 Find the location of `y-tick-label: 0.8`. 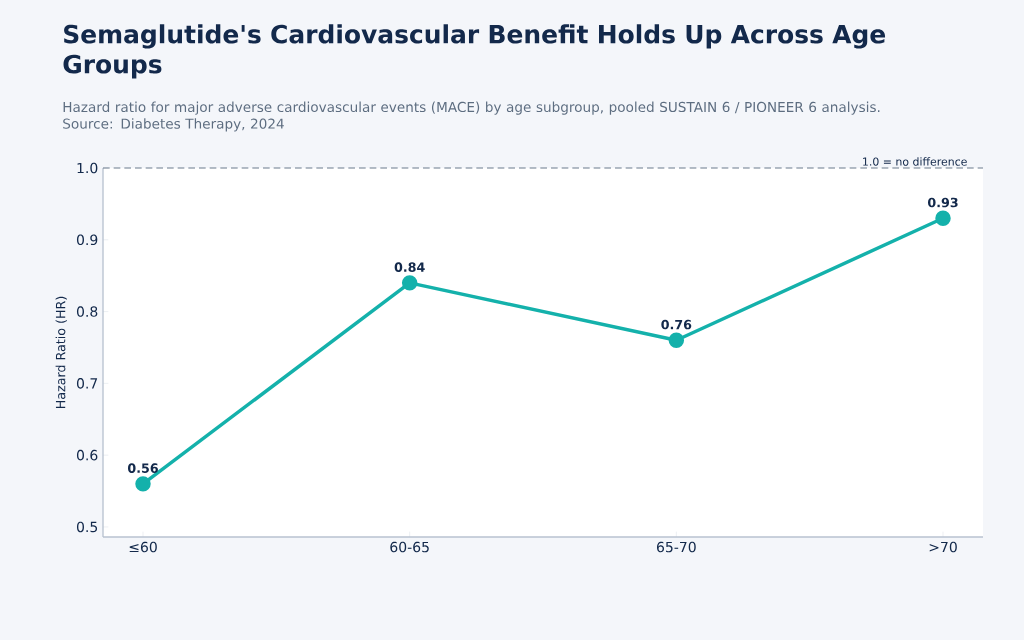

y-tick-label: 0.8 is located at coordinates (87, 311).